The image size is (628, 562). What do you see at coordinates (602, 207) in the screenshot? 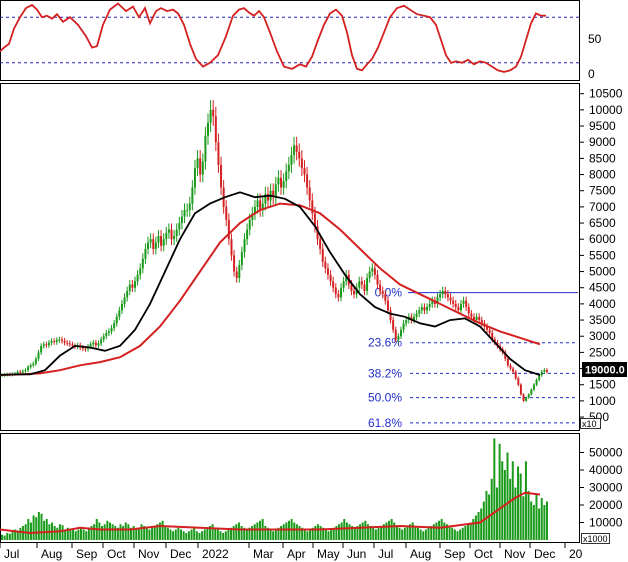
I see `price-tick-label: 7000` at bounding box center [602, 207].